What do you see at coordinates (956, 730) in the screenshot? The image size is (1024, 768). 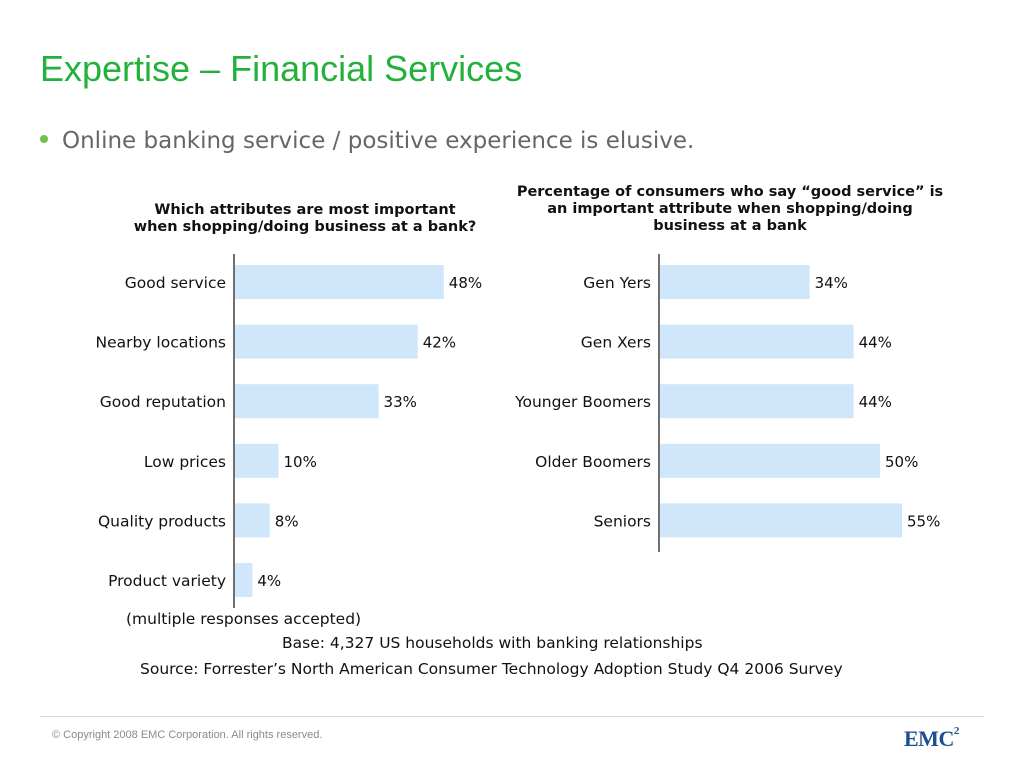 I see `logo-superscript: 2` at bounding box center [956, 730].